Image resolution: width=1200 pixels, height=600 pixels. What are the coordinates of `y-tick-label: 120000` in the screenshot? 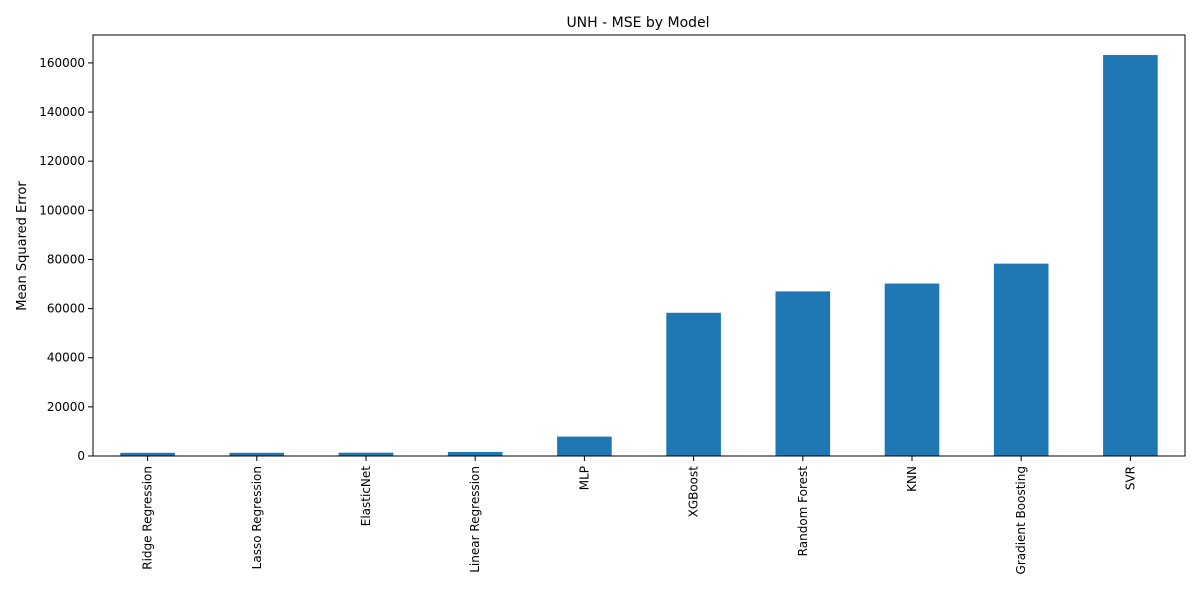 It's located at (62, 161).